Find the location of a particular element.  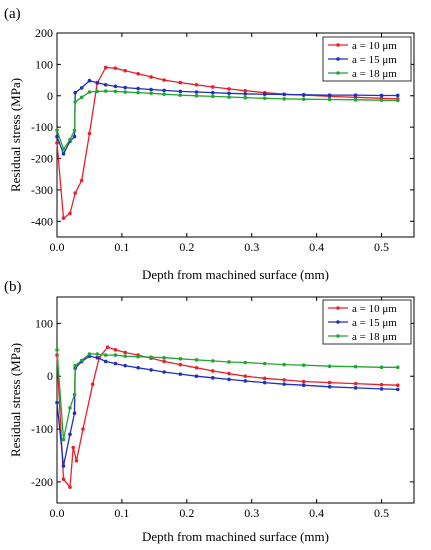

y-tick-label: -100 is located at coordinates (42, 429).